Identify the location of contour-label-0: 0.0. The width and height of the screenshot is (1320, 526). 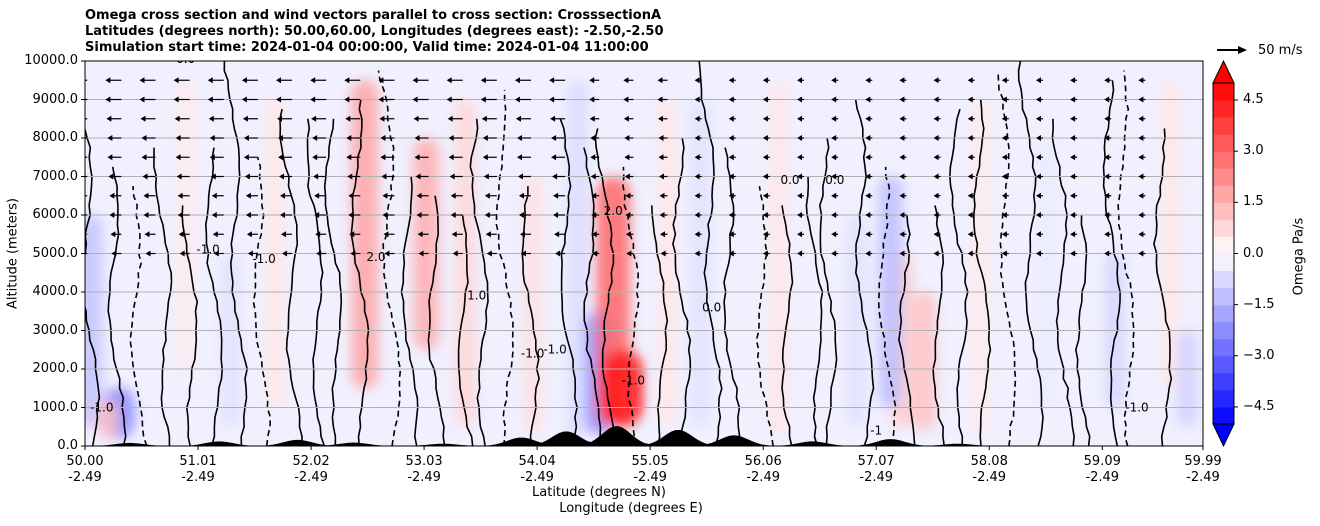
(185, 59).